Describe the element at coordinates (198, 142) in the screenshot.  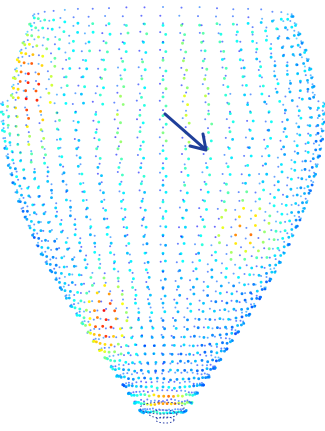
I see `arrow-head` at that location.